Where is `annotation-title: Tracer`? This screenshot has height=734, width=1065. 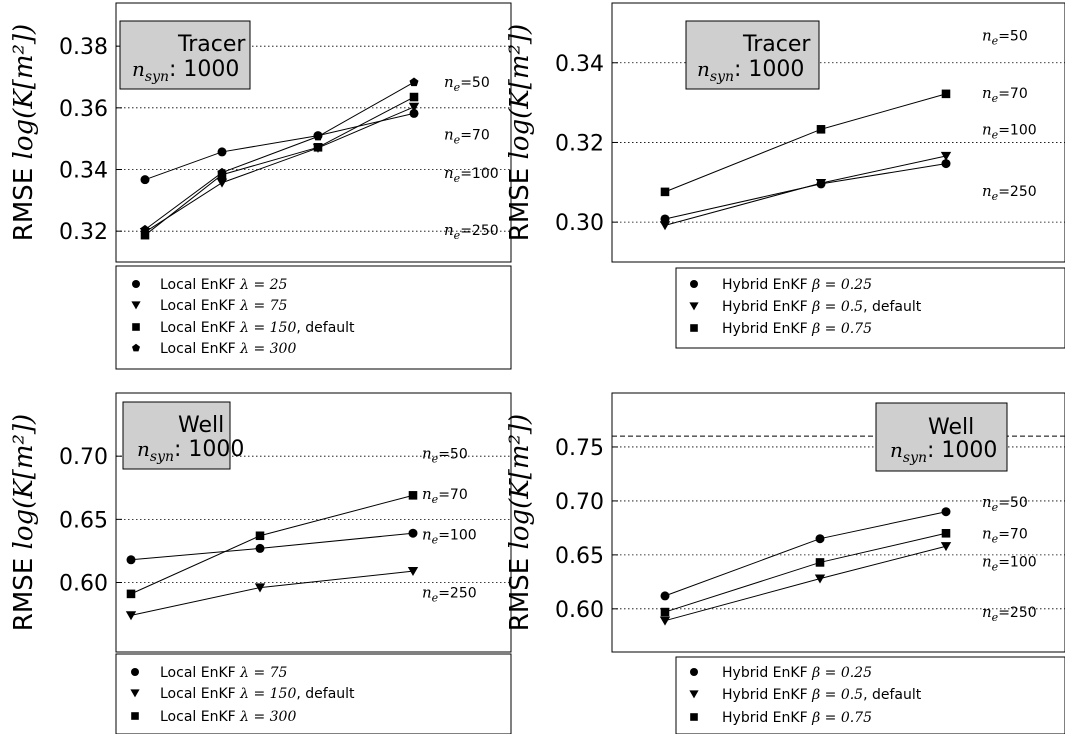 annotation-title: Tracer is located at coordinates (776, 44).